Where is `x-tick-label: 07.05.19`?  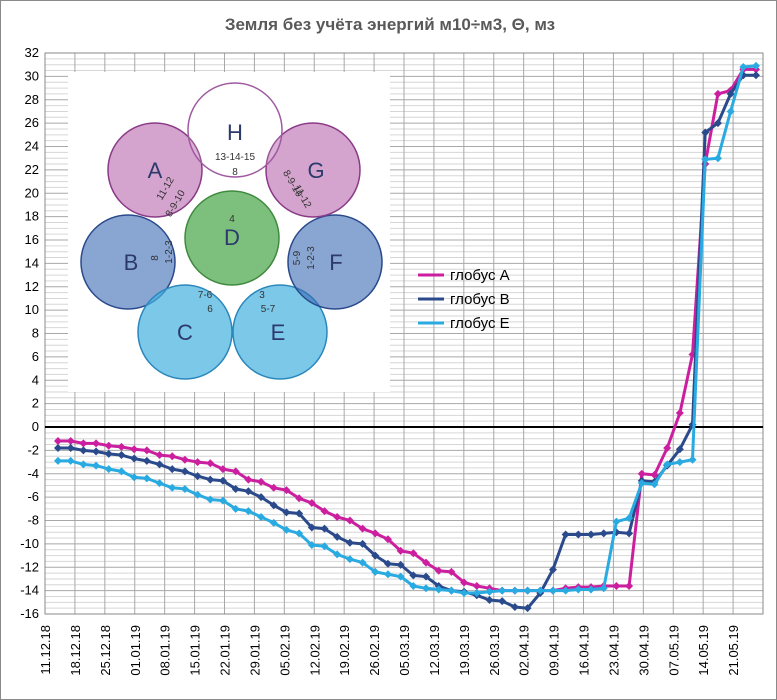 x-tick-label: 07.05.19 is located at coordinates (673, 650).